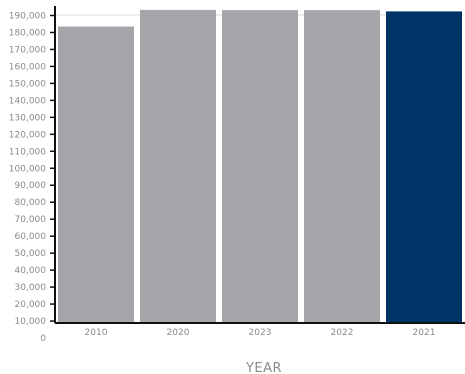  Describe the element at coordinates (27, 152) in the screenshot. I see `y-tick-label: 110,000` at that location.